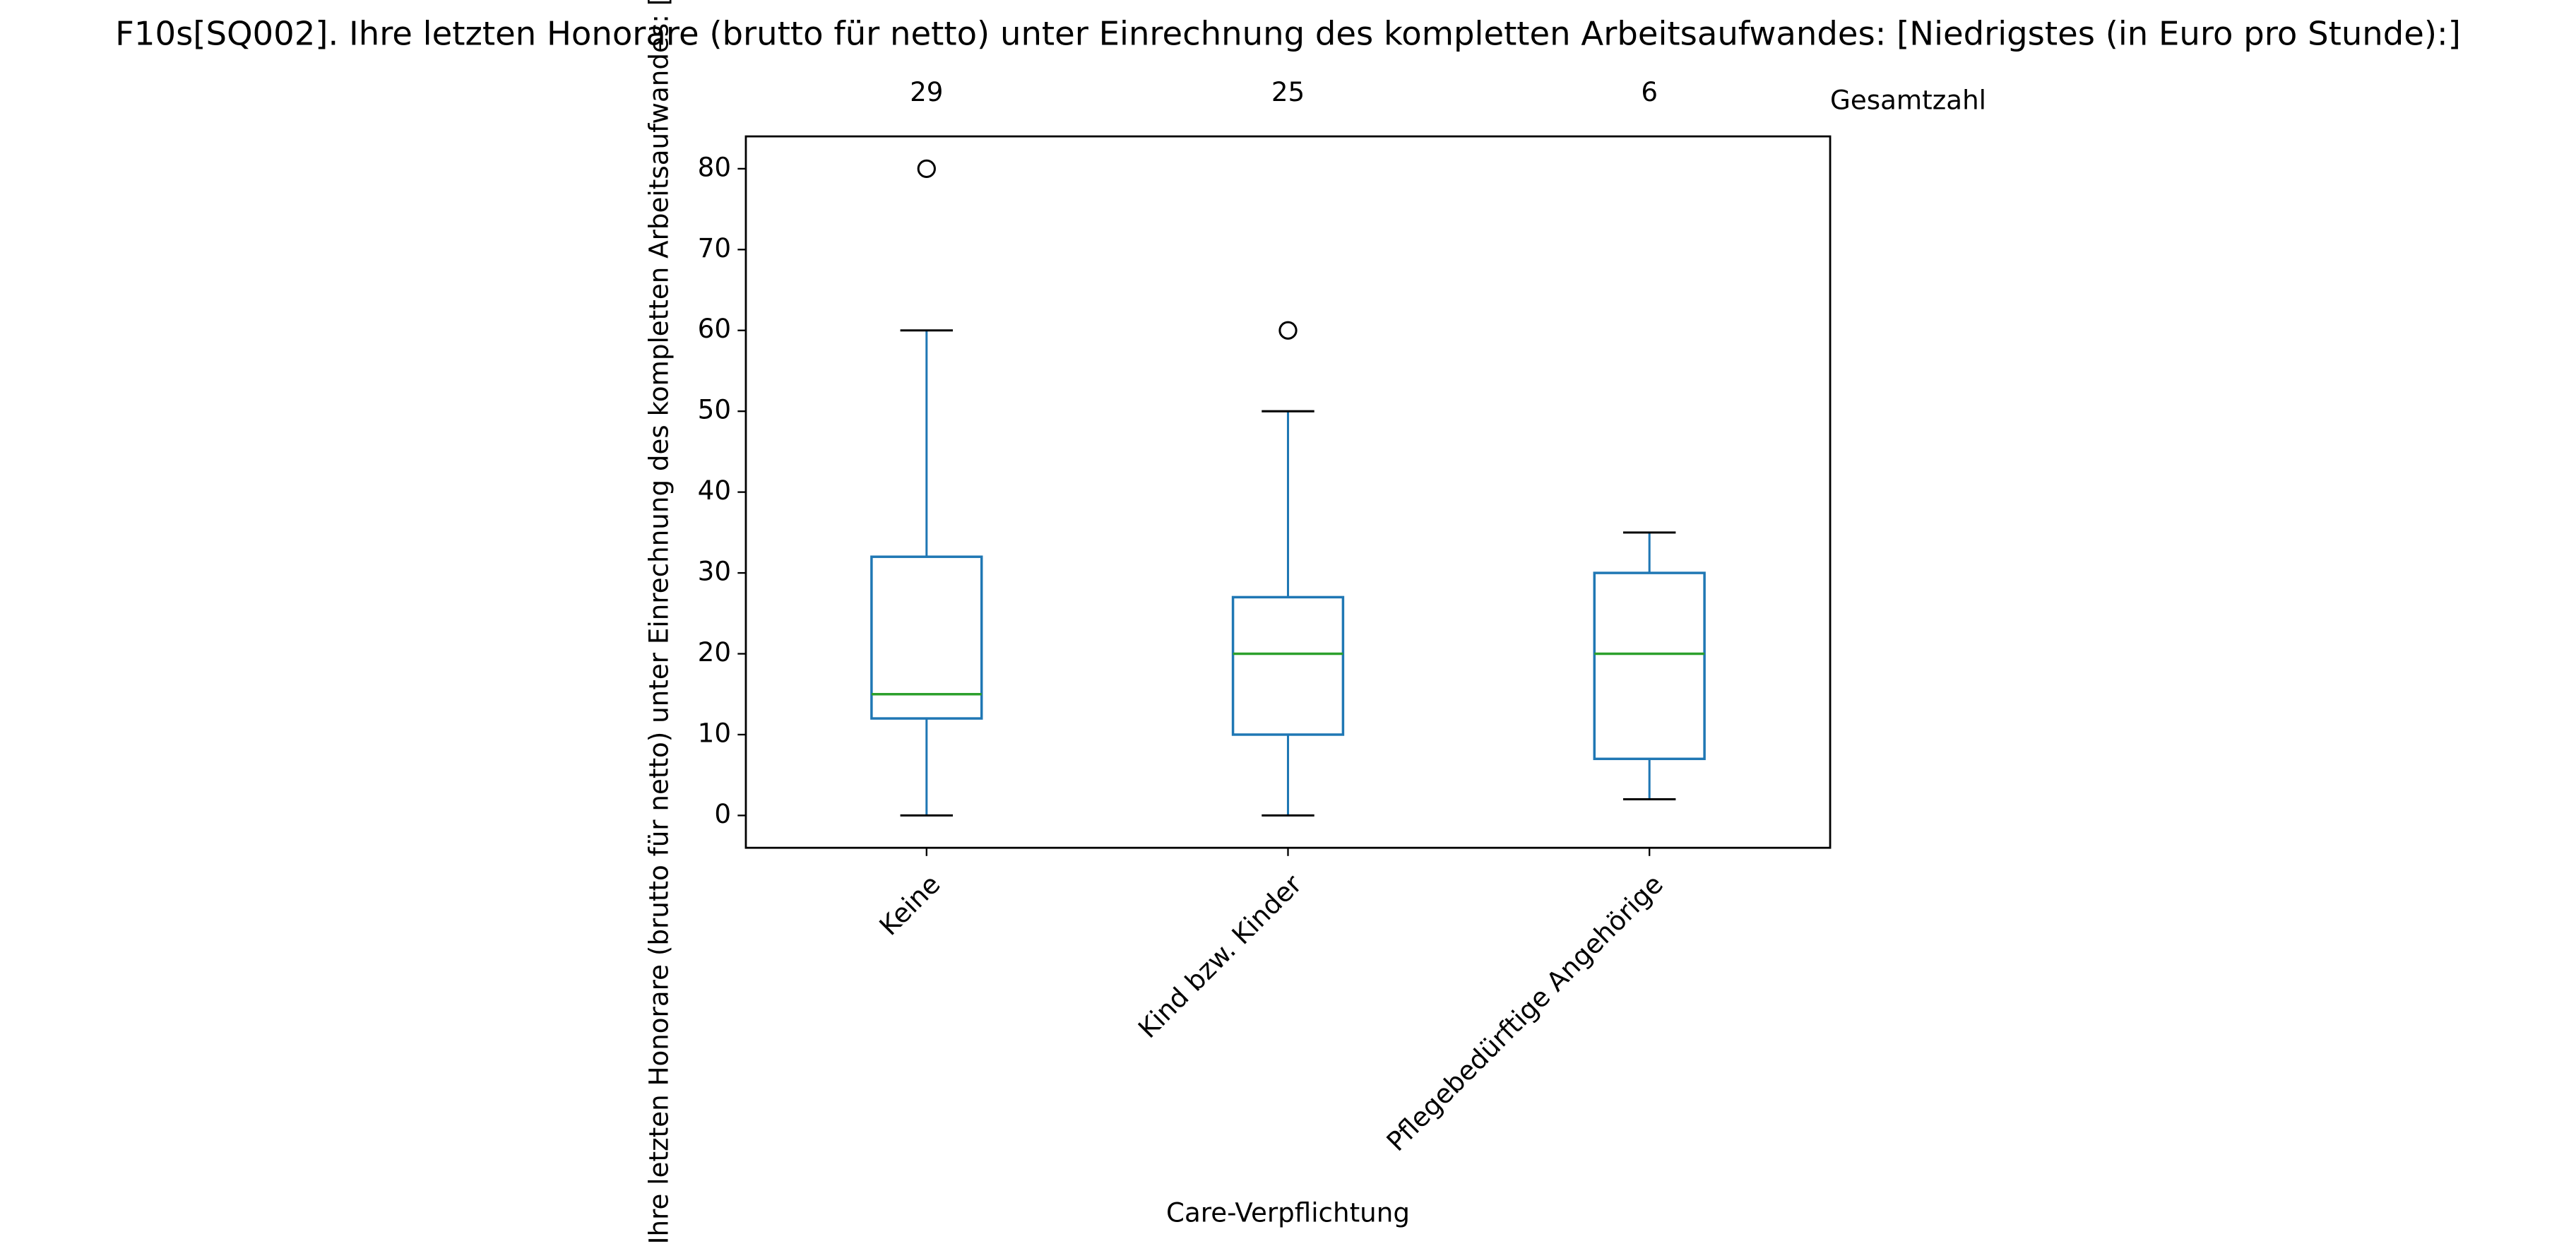  I want to click on y-tick-label: 10, so click(714, 732).